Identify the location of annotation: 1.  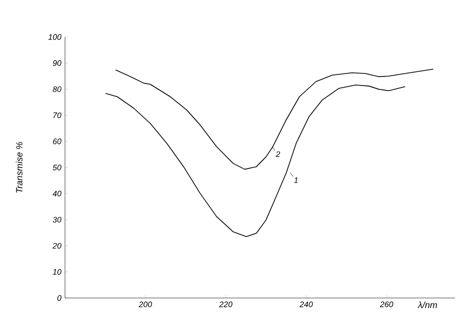
(296, 180).